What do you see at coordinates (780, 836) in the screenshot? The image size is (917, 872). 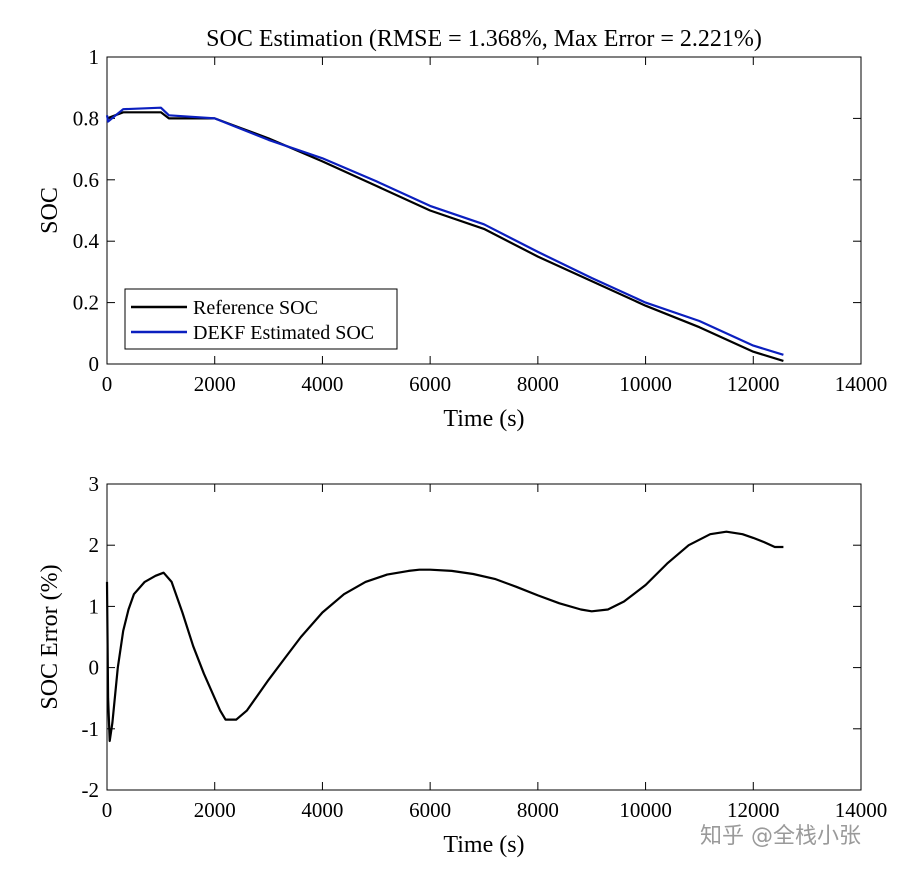 I see `watermark: 知乎 @全栈小张` at bounding box center [780, 836].